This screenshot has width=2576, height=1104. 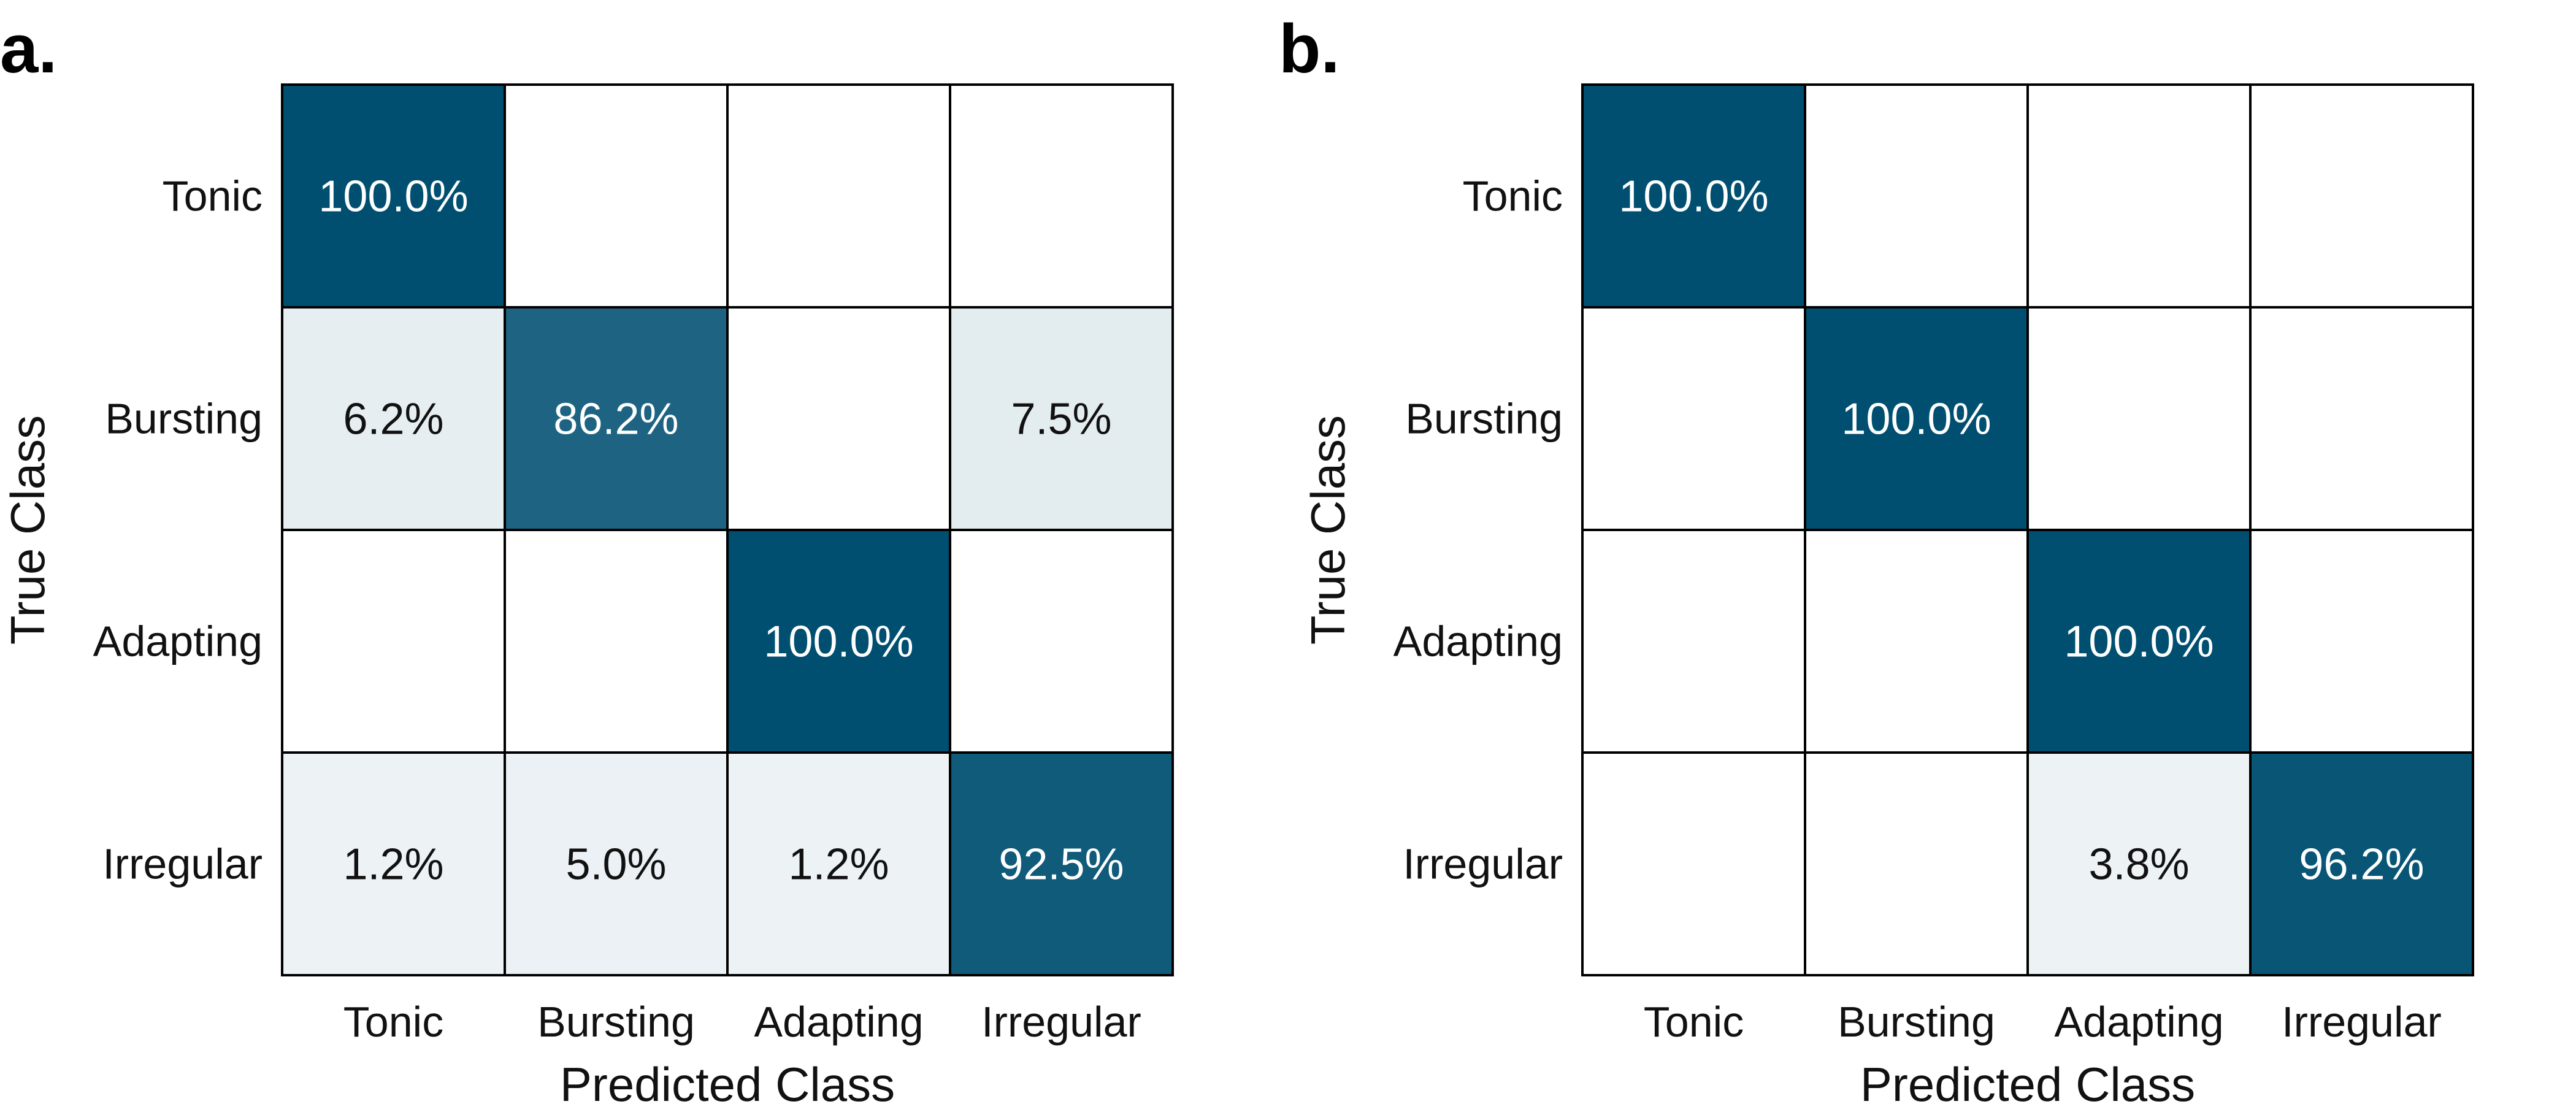 What do you see at coordinates (28, 48) in the screenshot?
I see `panel-label: a.` at bounding box center [28, 48].